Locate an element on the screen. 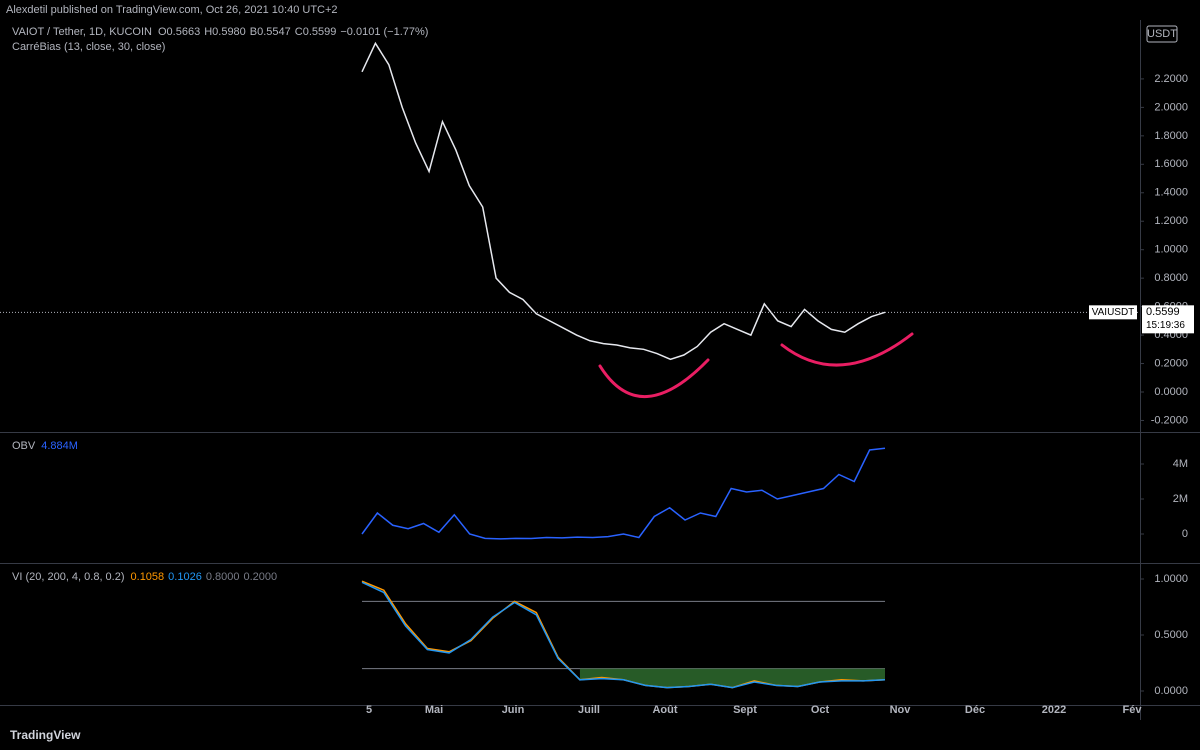 The image size is (1200, 750). vi-level: 0.2000 is located at coordinates (260, 577).